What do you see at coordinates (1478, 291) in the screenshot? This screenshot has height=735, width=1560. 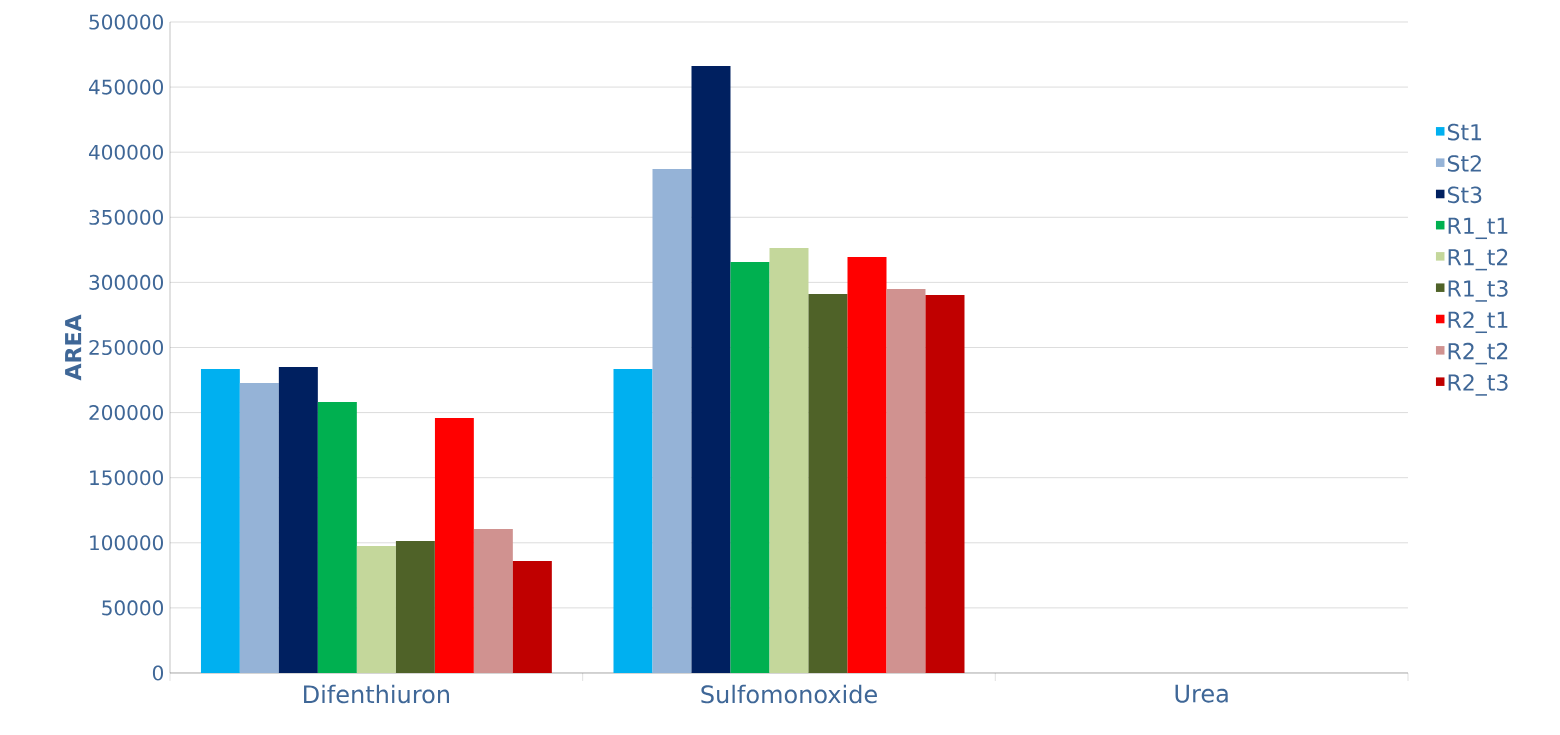 I see `legend-label: R1_t3` at bounding box center [1478, 291].